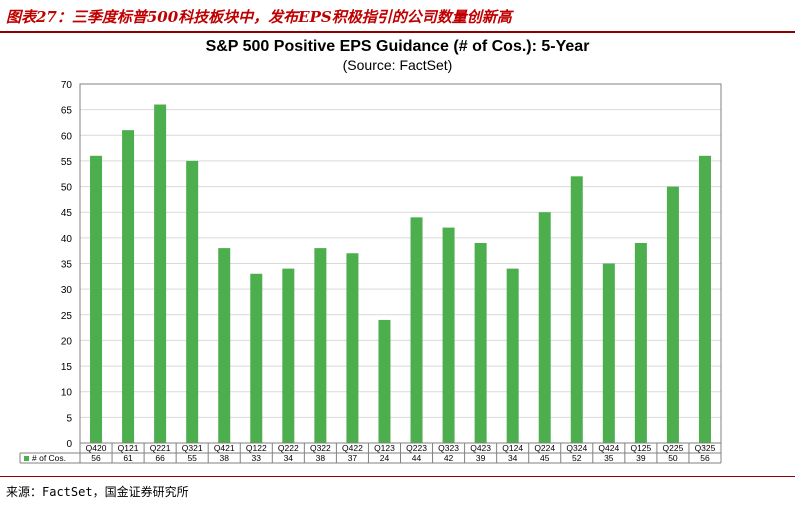 This screenshot has width=795, height=516. What do you see at coordinates (67, 316) in the screenshot?
I see `y-tick-label: 25` at bounding box center [67, 316].